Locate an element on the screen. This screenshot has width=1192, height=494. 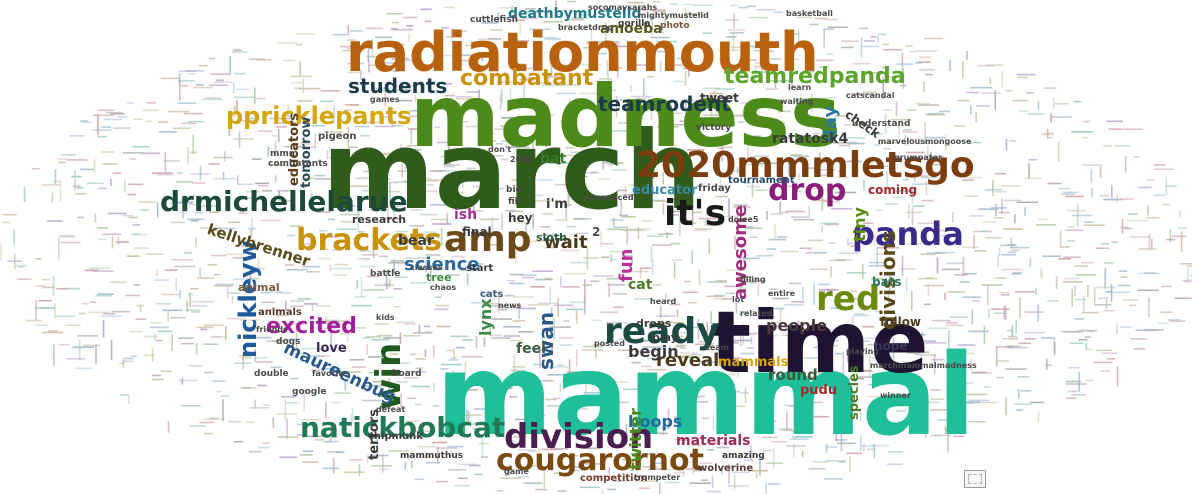
word: cougarornot is located at coordinates (600, 460).